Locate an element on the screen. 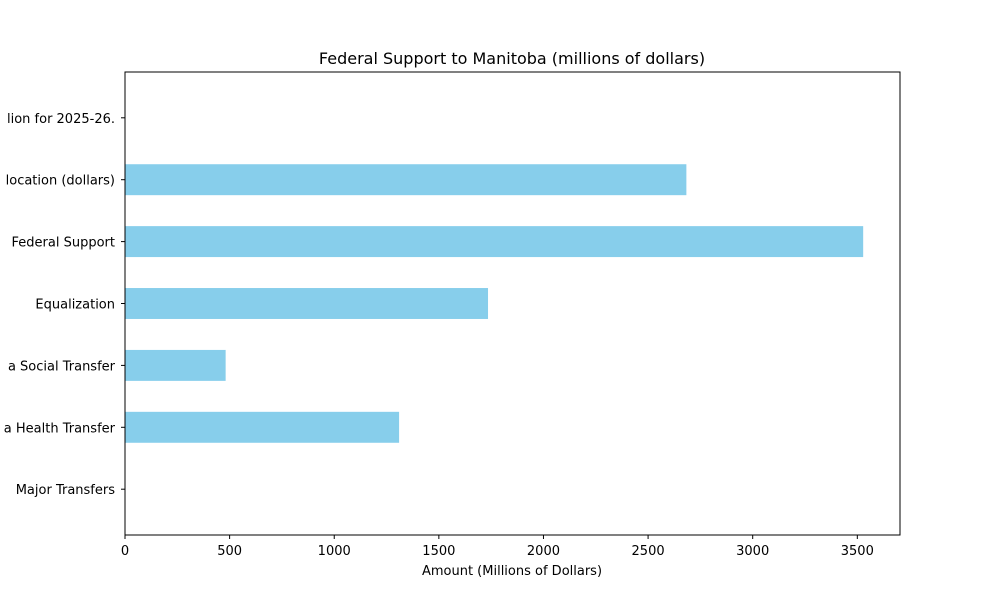  x-axis-label: Amount (Millions of Dollars) is located at coordinates (512, 571).